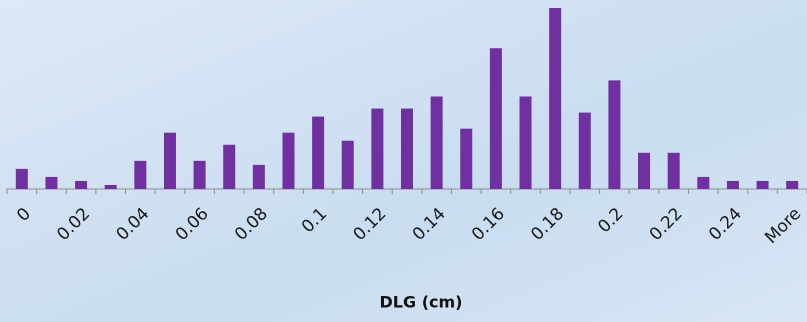 Image resolution: width=807 pixels, height=322 pixels. What do you see at coordinates (421, 302) in the screenshot?
I see `x-axis-title: DLG (cm)` at bounding box center [421, 302].